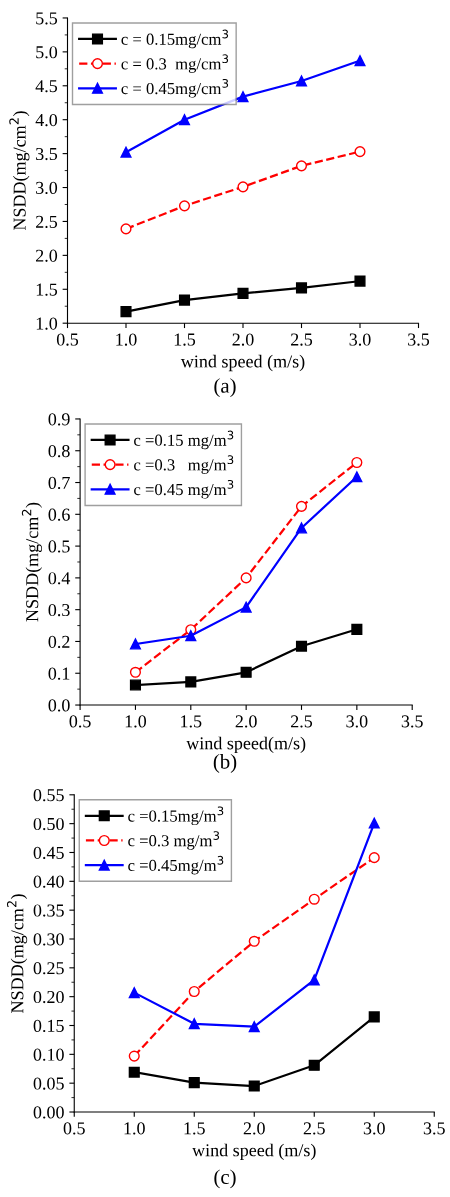 The height and width of the screenshot is (1197, 450). Describe the element at coordinates (59, 483) in the screenshot. I see `y-tick-label: 0.7` at that location.